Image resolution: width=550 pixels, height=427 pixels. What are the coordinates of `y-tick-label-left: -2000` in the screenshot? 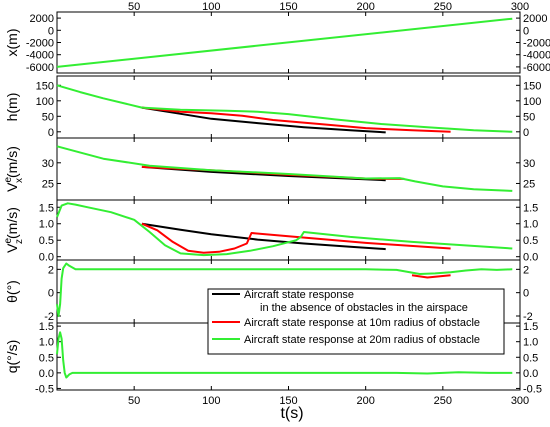 It's located at (40, 44).